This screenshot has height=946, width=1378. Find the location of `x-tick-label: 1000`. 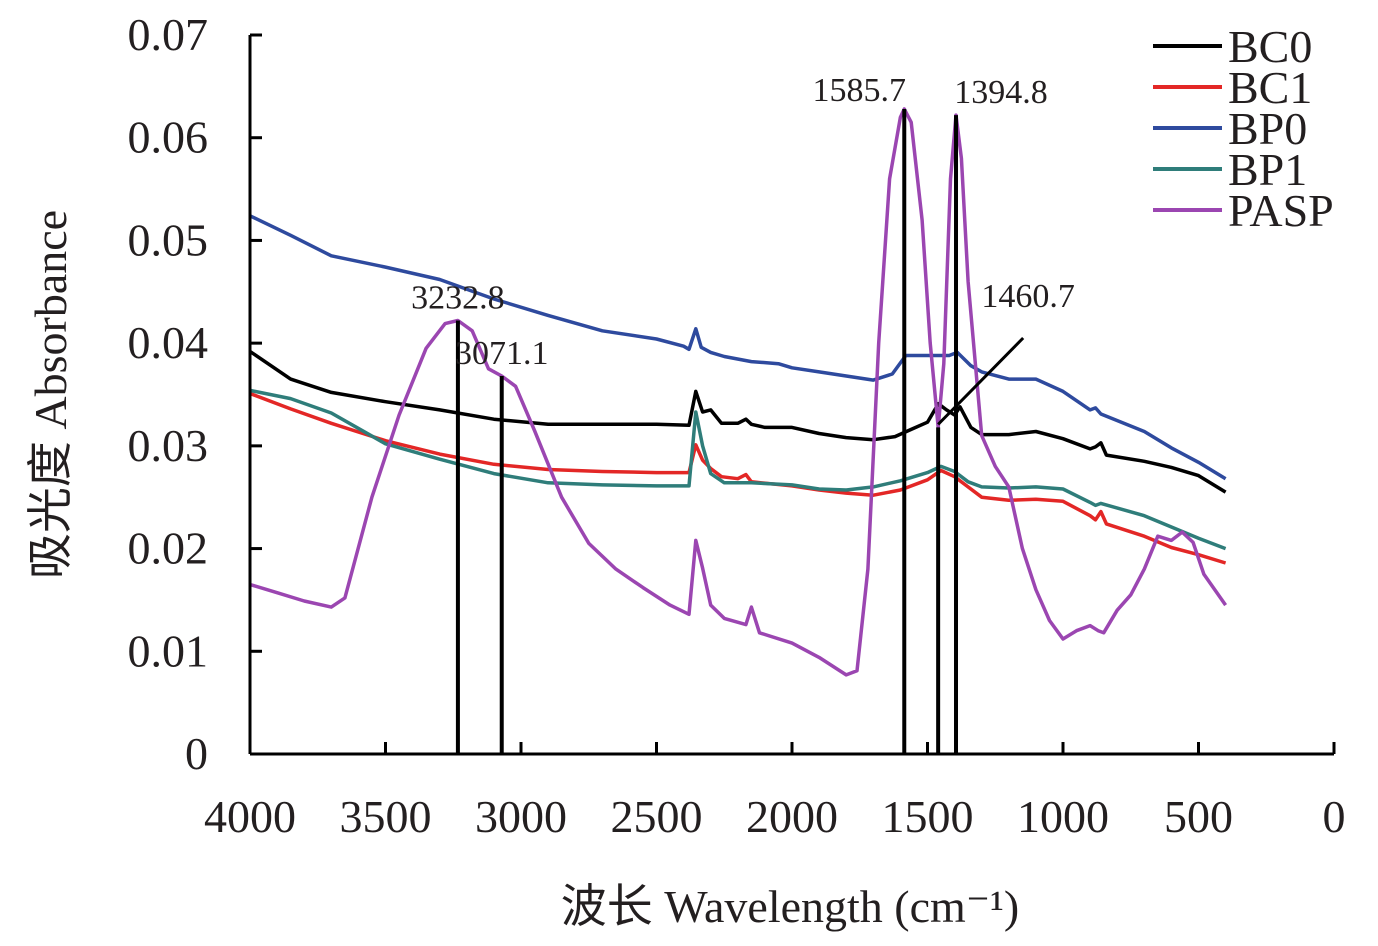

x-tick-label: 1000 is located at coordinates (1063, 816).